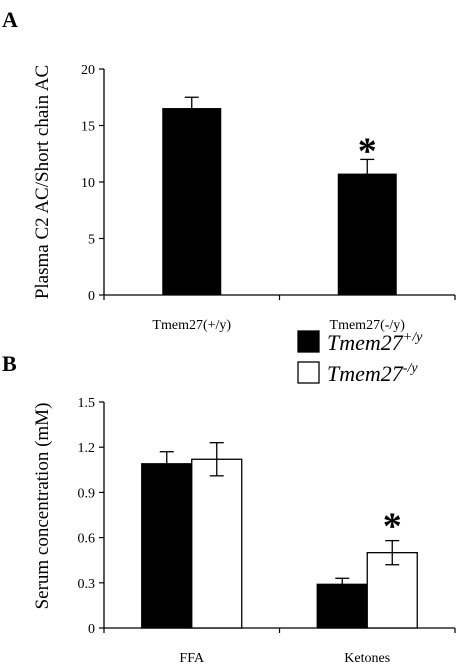 The height and width of the screenshot is (669, 468). Describe the element at coordinates (91, 629) in the screenshot. I see `y-tick-label-b: 0` at that location.